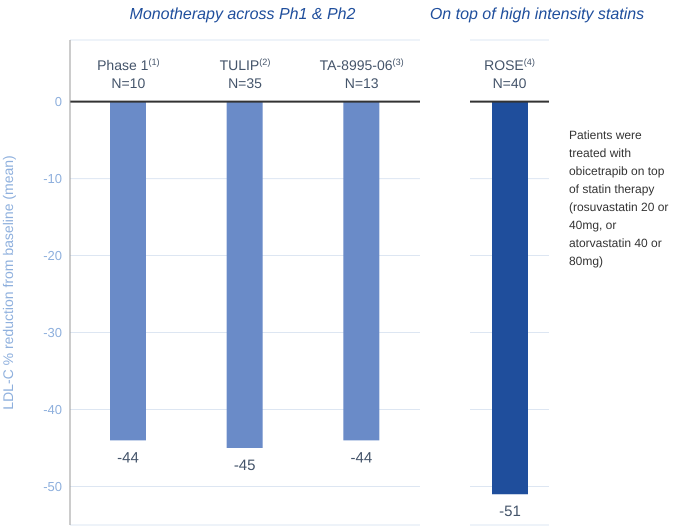 This screenshot has height=531, width=689. What do you see at coordinates (243, 14) in the screenshot?
I see `chart-title: Monotherapy across Ph1 & Ph2` at bounding box center [243, 14].